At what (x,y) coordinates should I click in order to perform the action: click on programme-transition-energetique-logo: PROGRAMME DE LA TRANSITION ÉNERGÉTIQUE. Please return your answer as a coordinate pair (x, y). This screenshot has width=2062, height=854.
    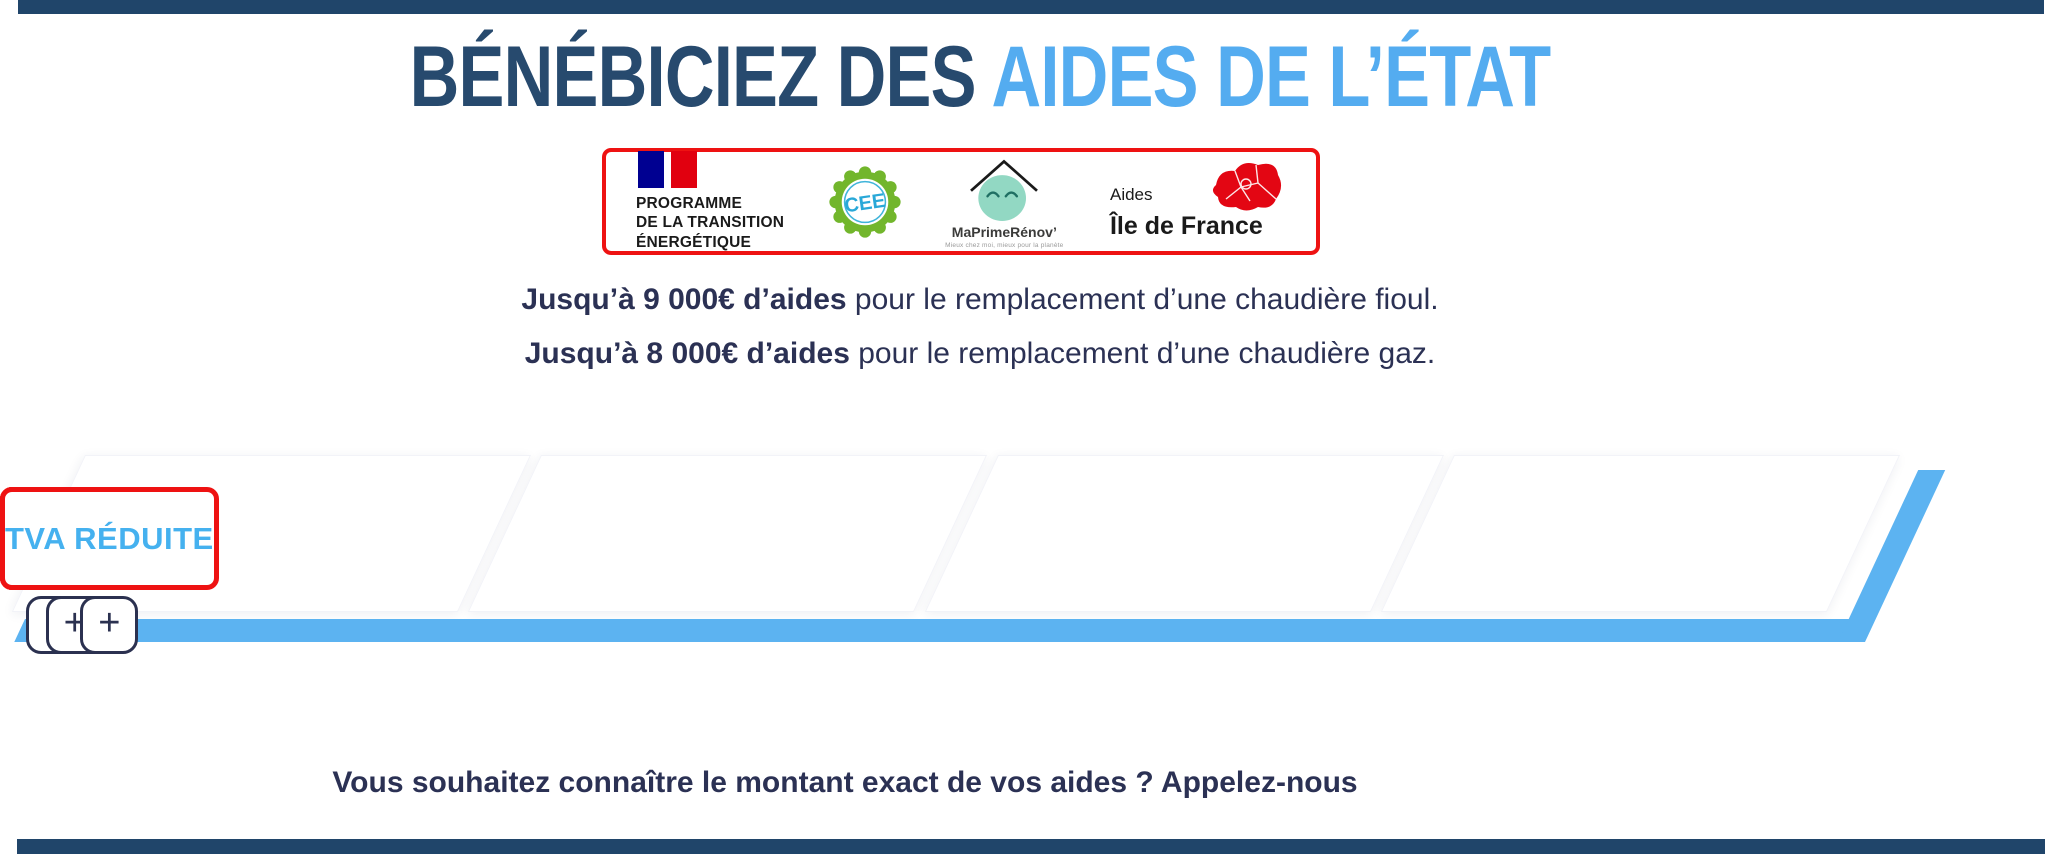
    Looking at the image, I should click on (710, 201).